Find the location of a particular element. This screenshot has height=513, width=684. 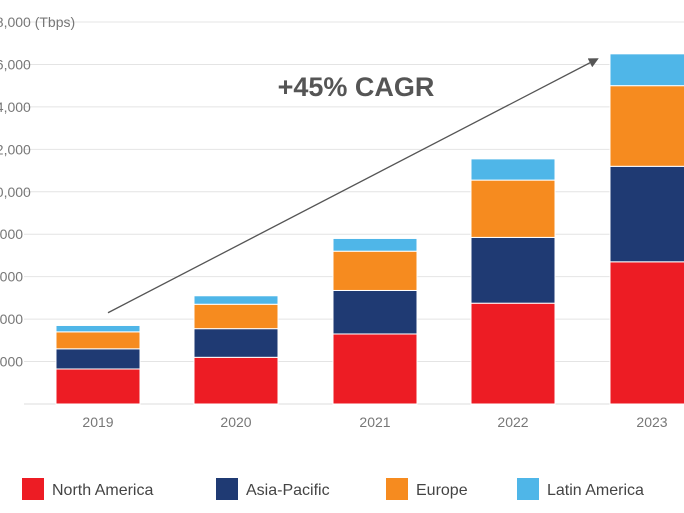

y-tick-label: 4,000 is located at coordinates (11, 319).